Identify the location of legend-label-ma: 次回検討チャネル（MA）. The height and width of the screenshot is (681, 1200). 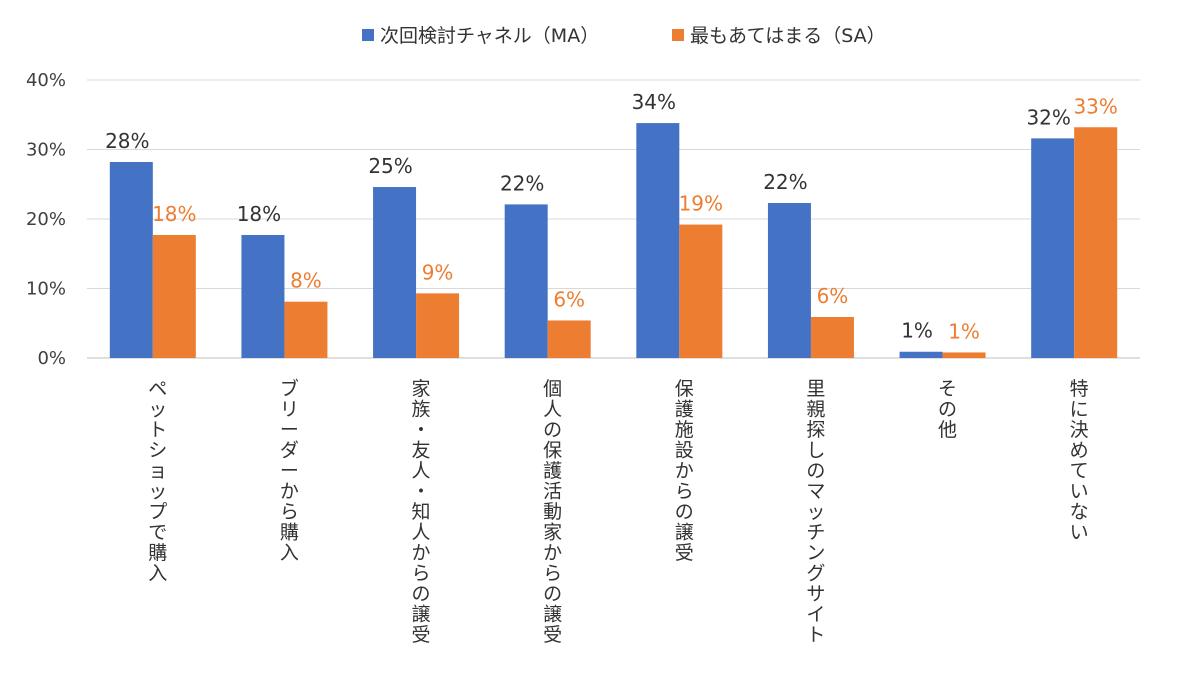
(489, 36).